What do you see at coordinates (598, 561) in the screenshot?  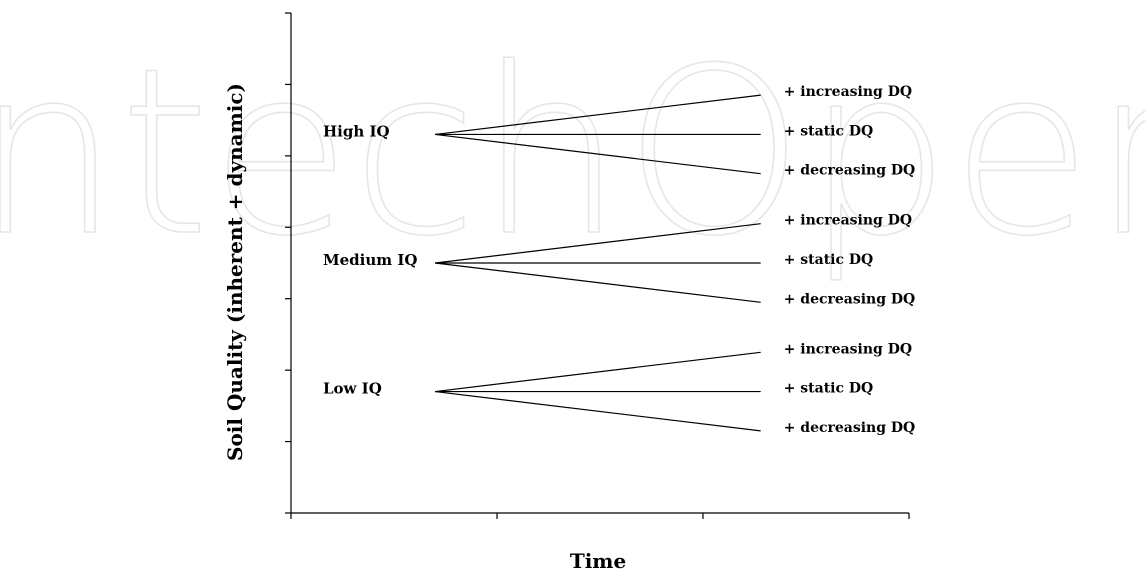 I see `x-axis-label: Time` at bounding box center [598, 561].